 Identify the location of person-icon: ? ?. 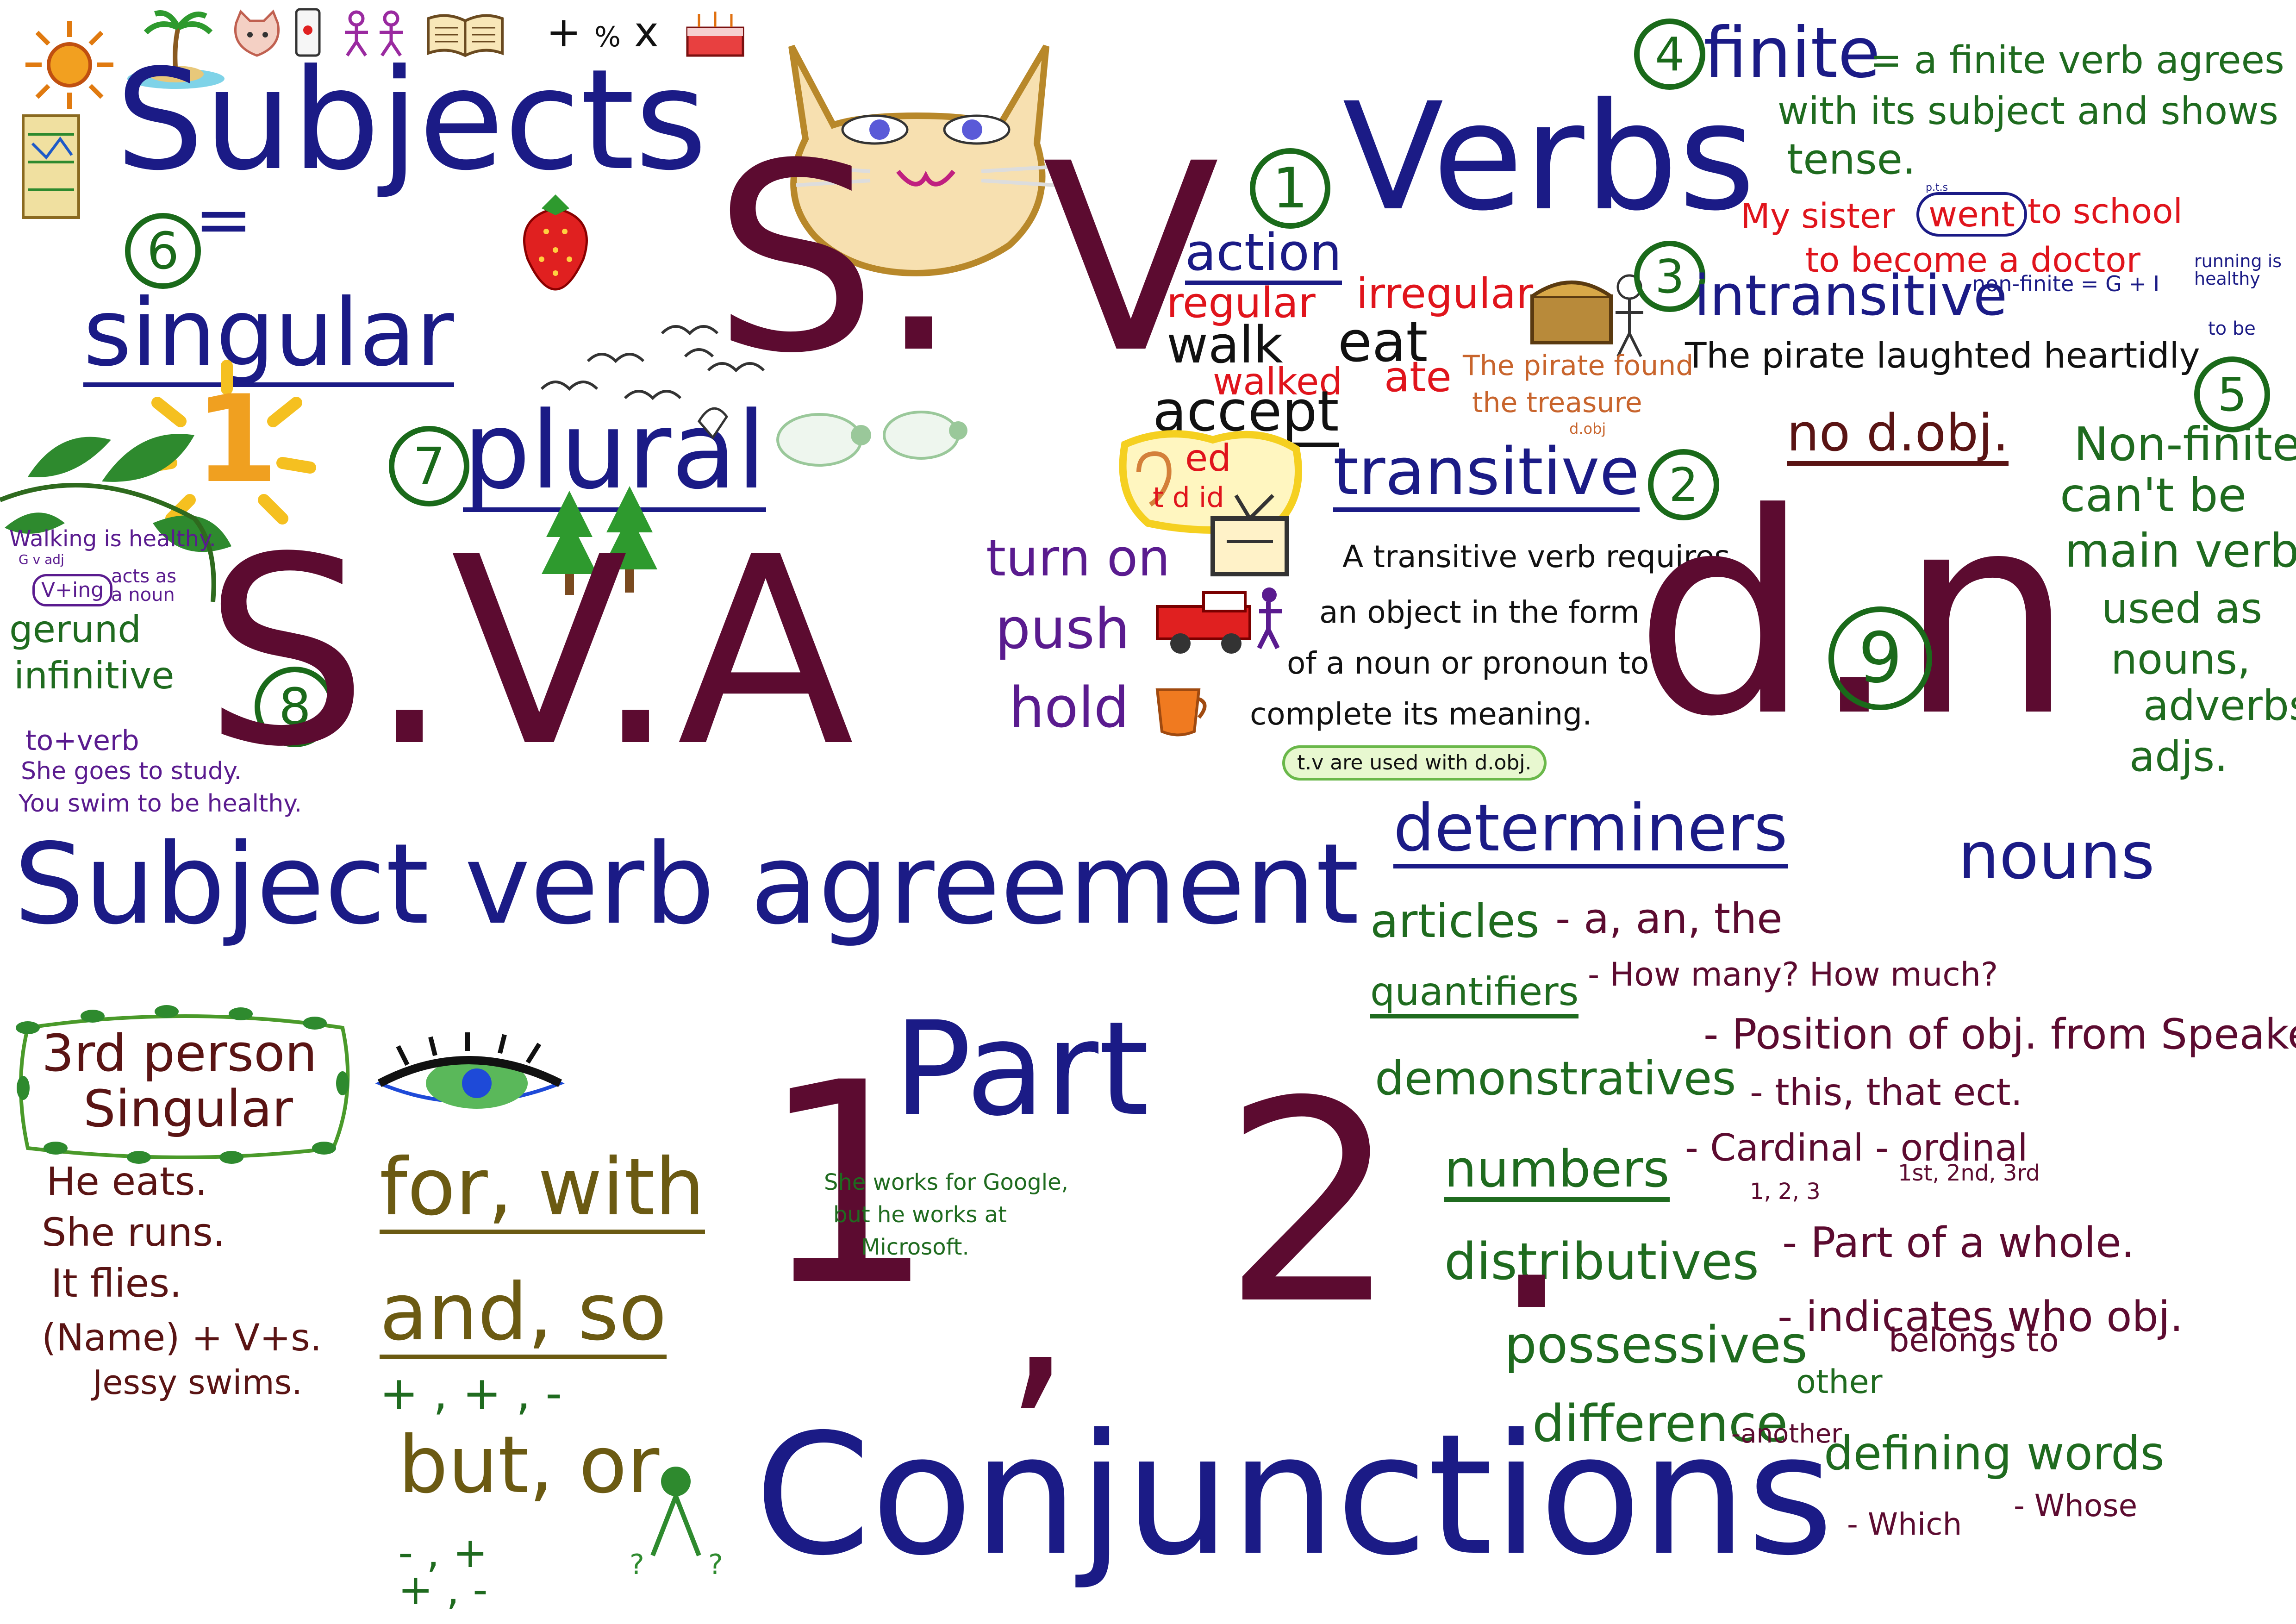
(676, 1524).